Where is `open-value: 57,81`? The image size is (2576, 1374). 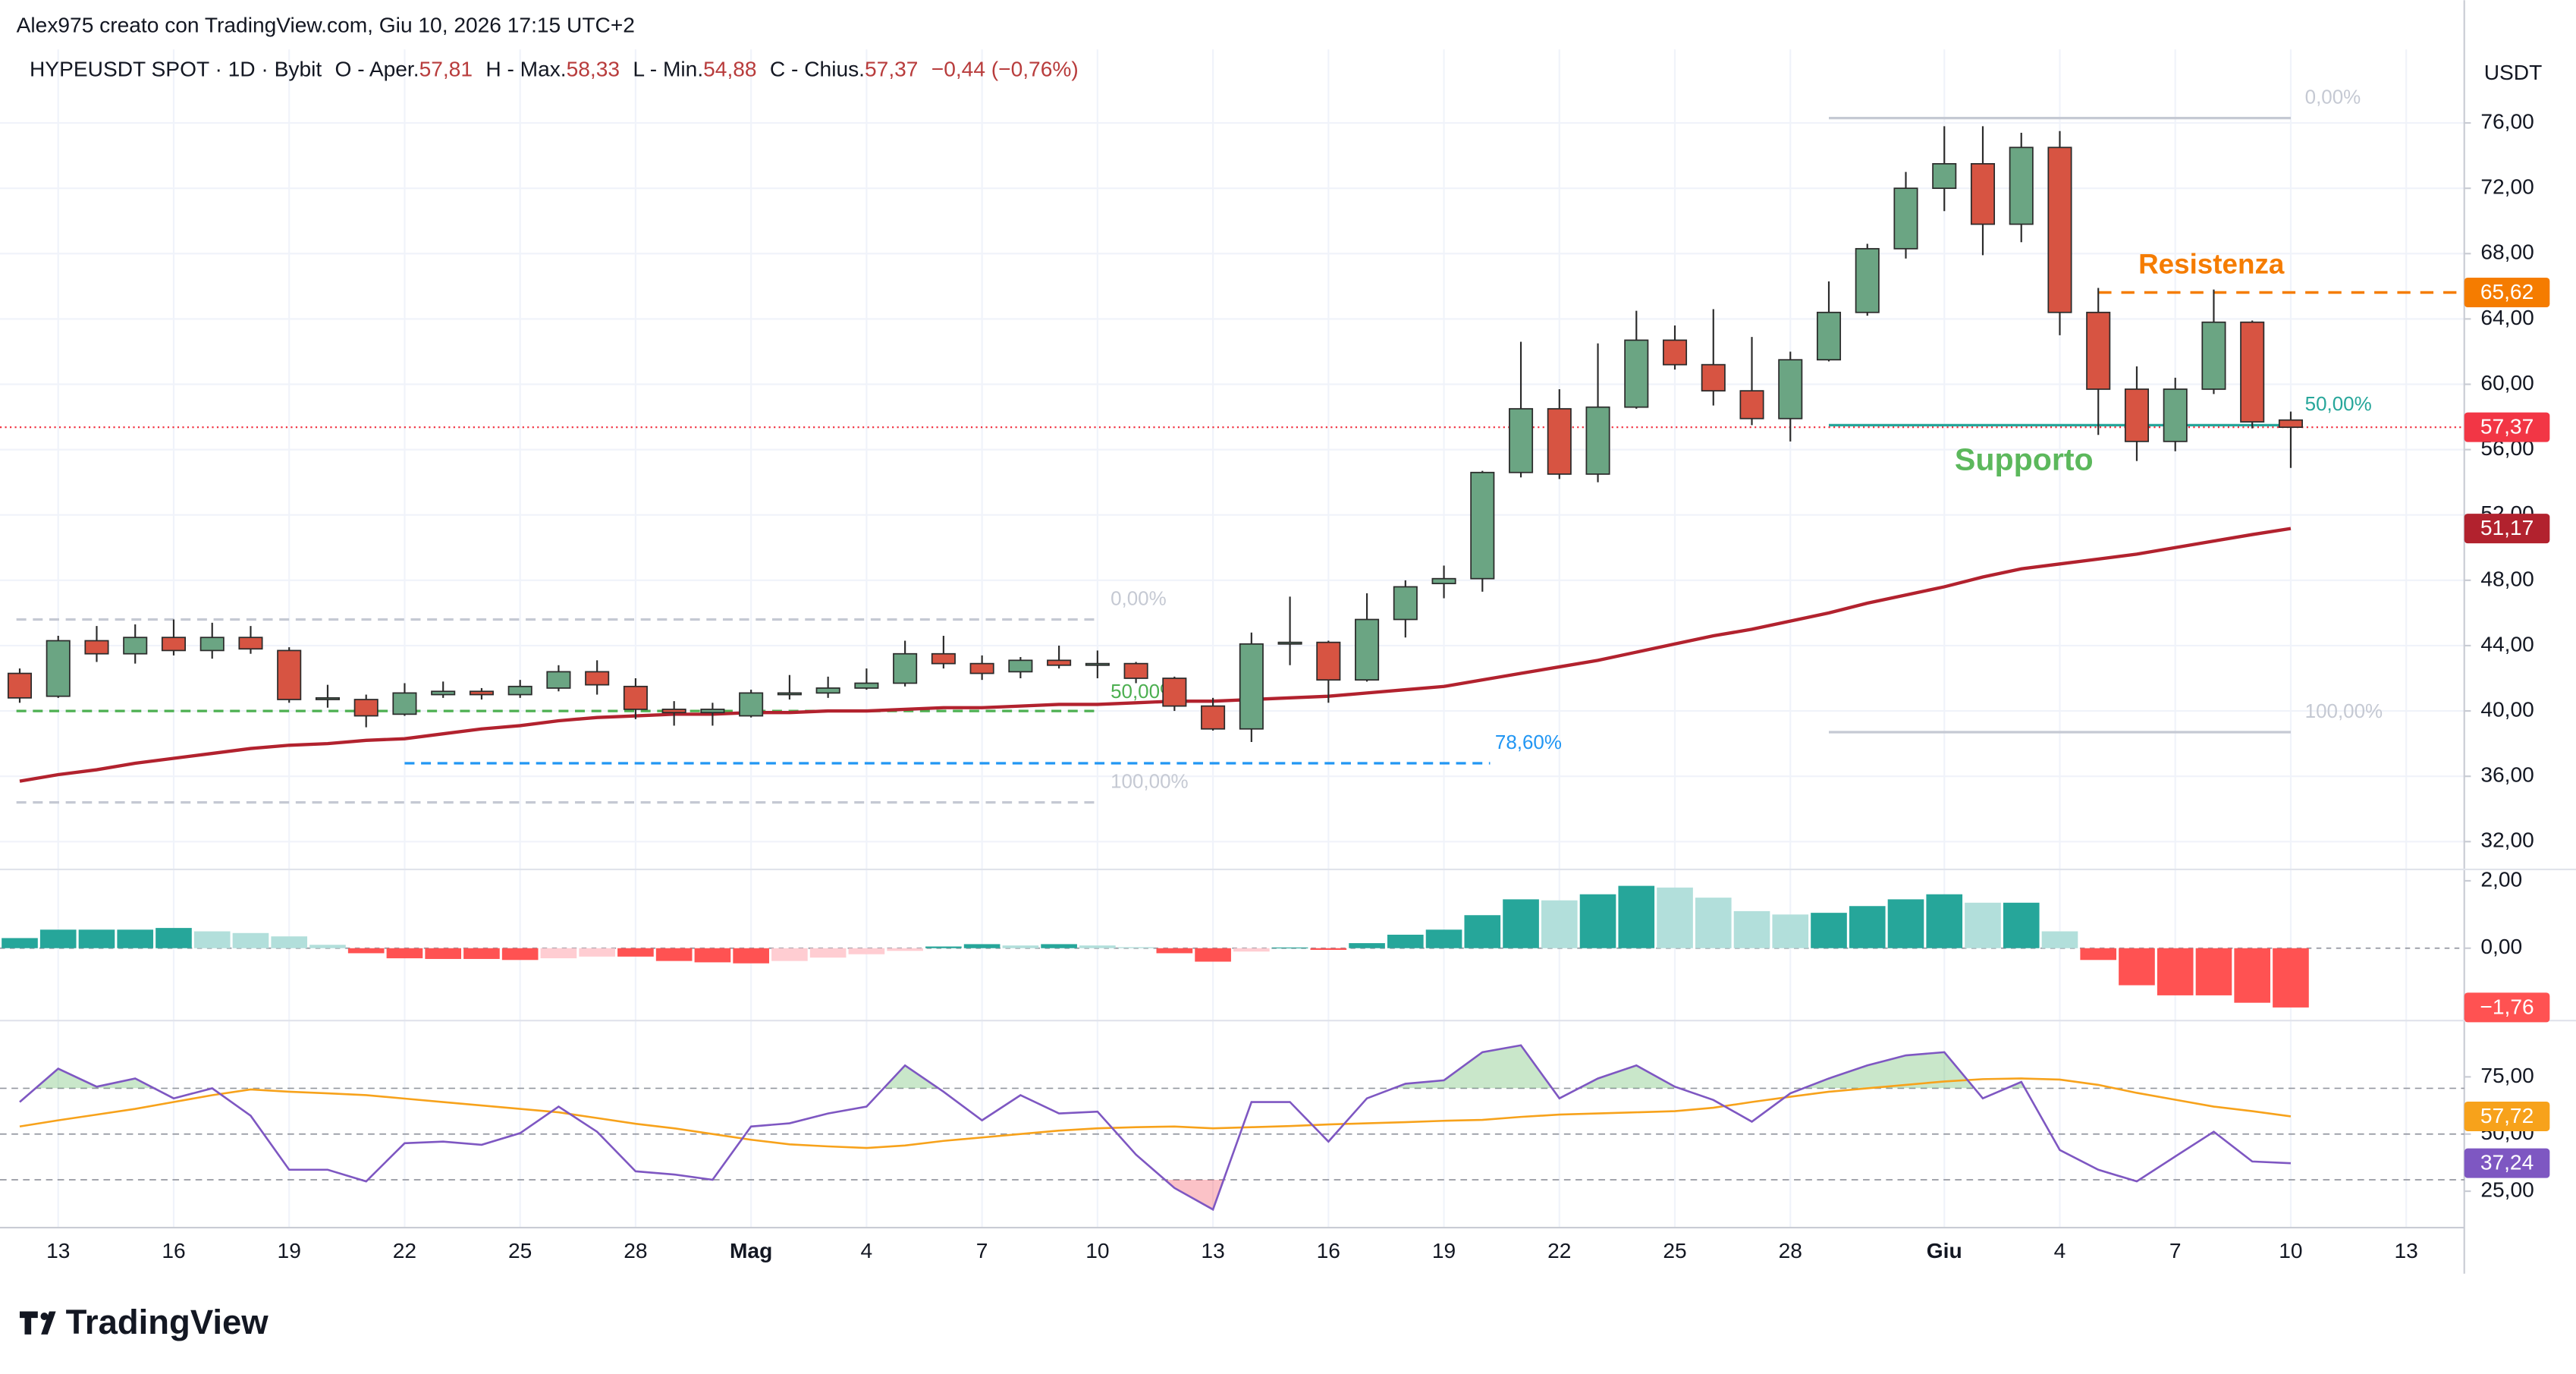 open-value: 57,81 is located at coordinates (446, 69).